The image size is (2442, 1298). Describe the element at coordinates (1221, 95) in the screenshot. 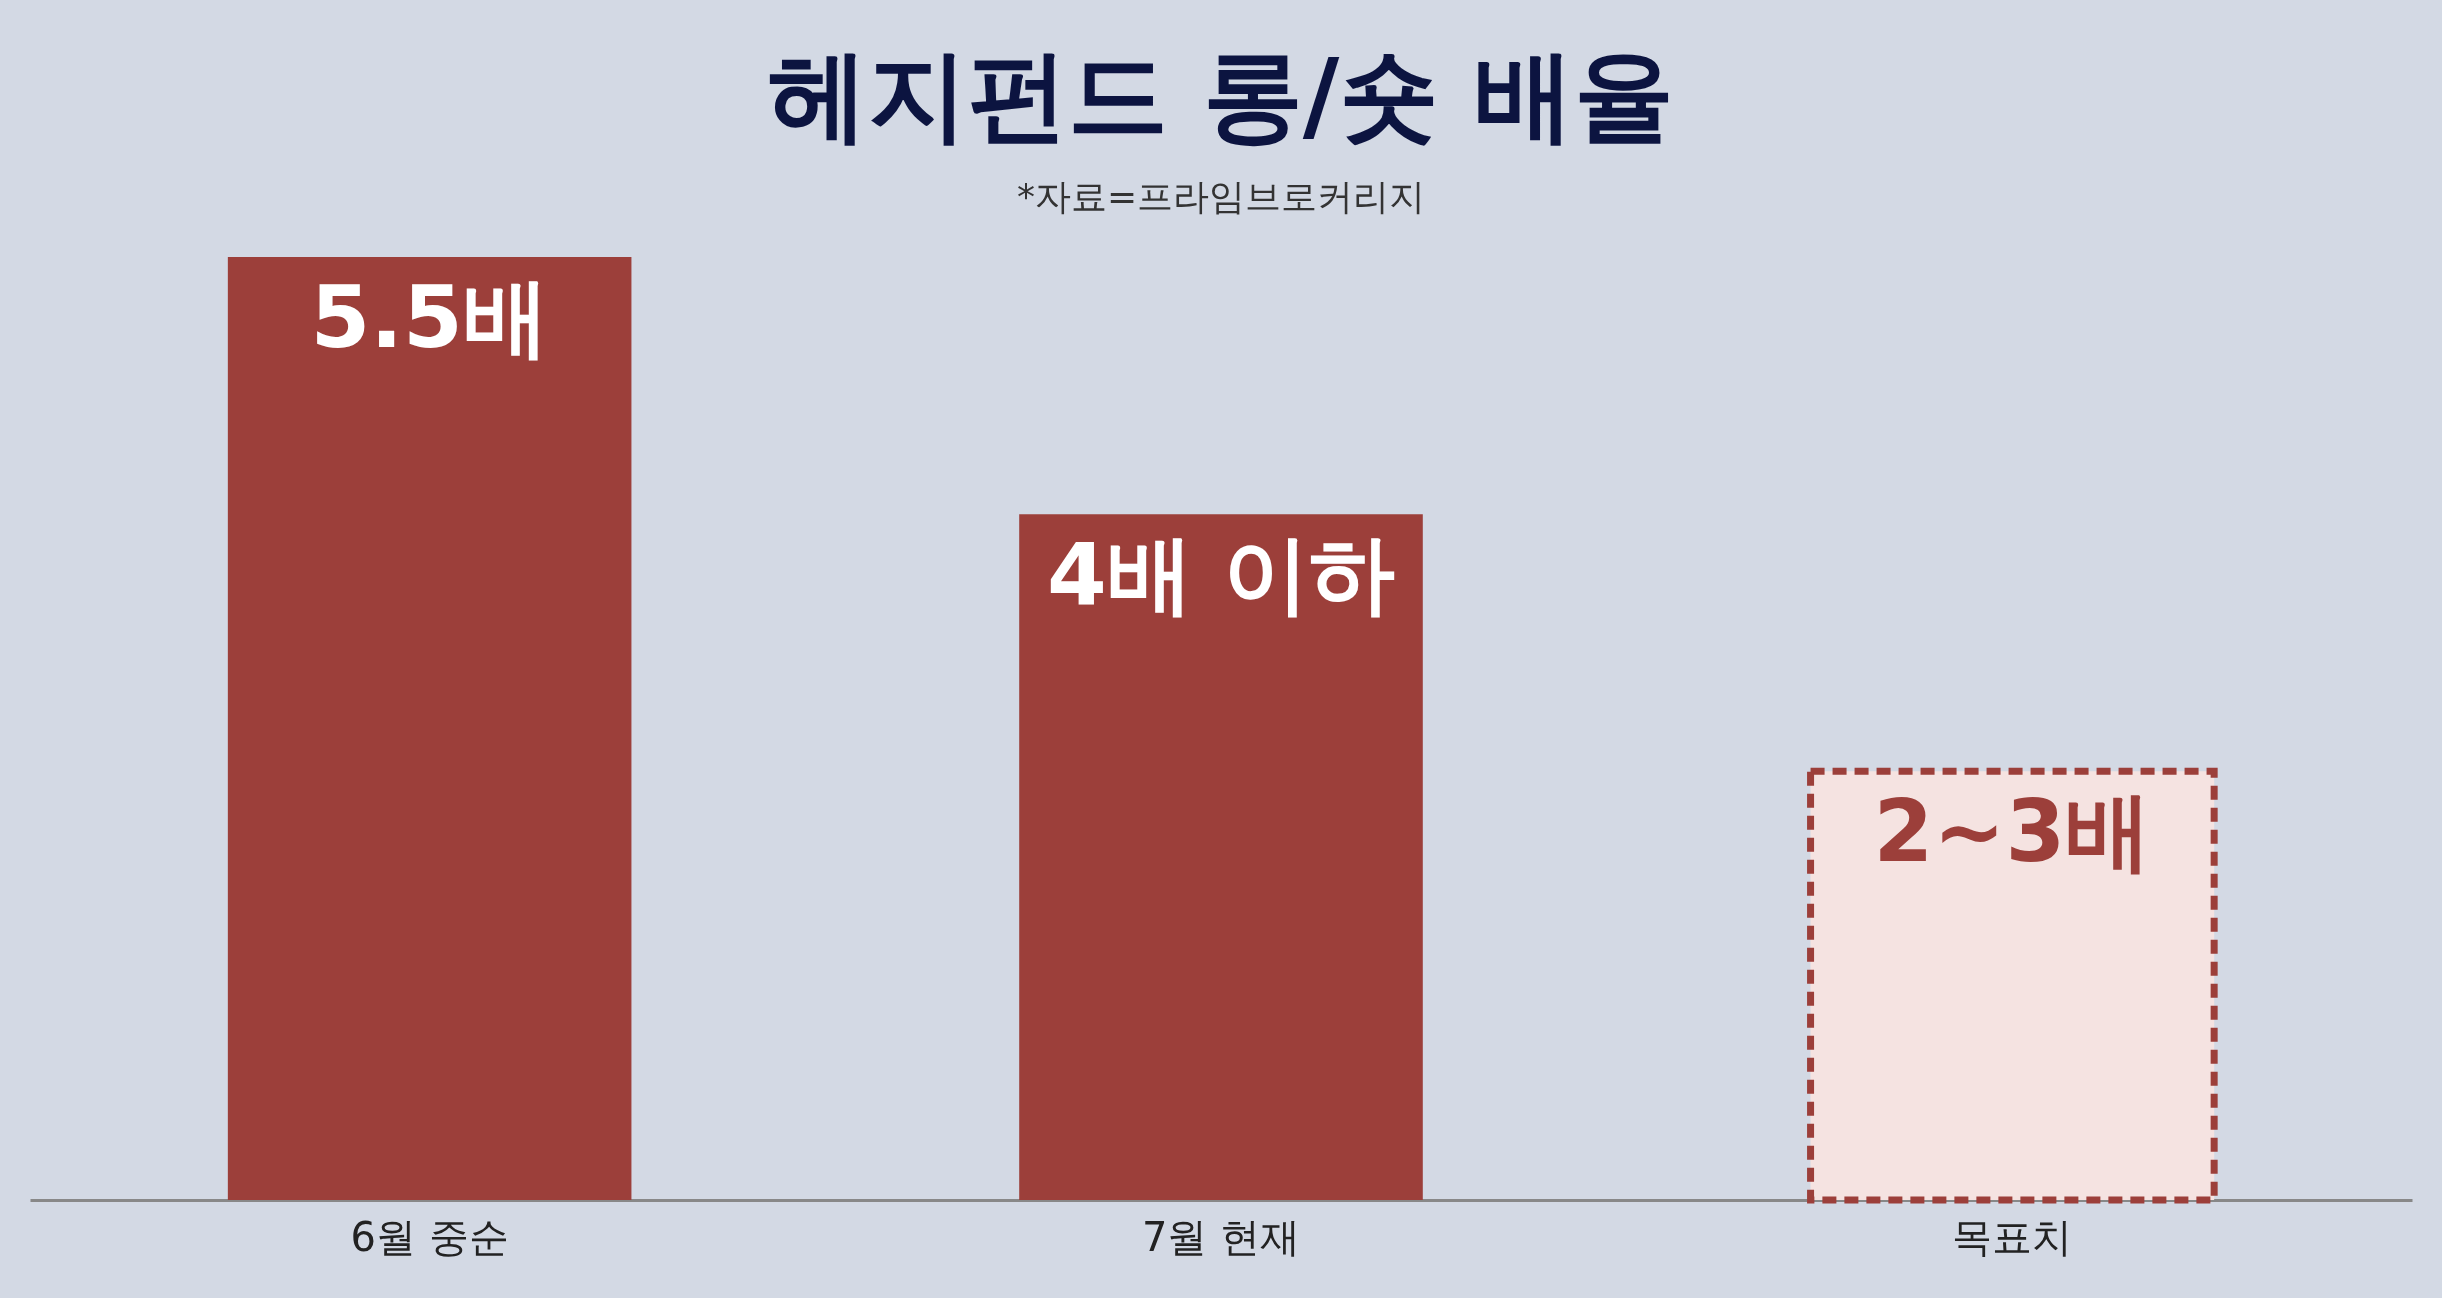

I see `chart-title: 헤지펀드 롱/숏 배율` at that location.